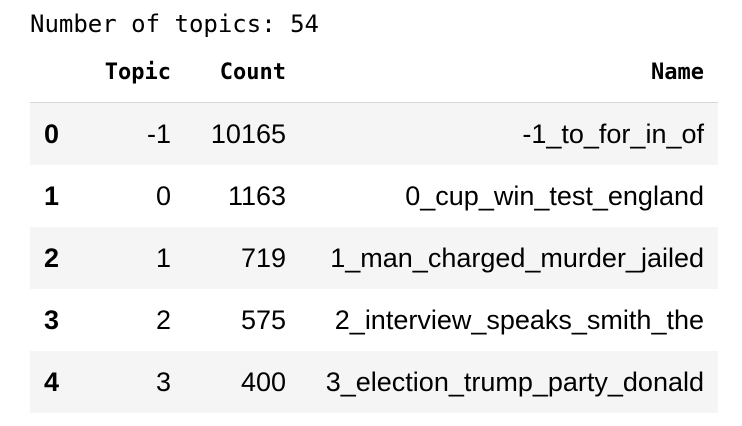 The height and width of the screenshot is (426, 742). What do you see at coordinates (509, 72) in the screenshot?
I see `name-column-header: Name` at bounding box center [509, 72].